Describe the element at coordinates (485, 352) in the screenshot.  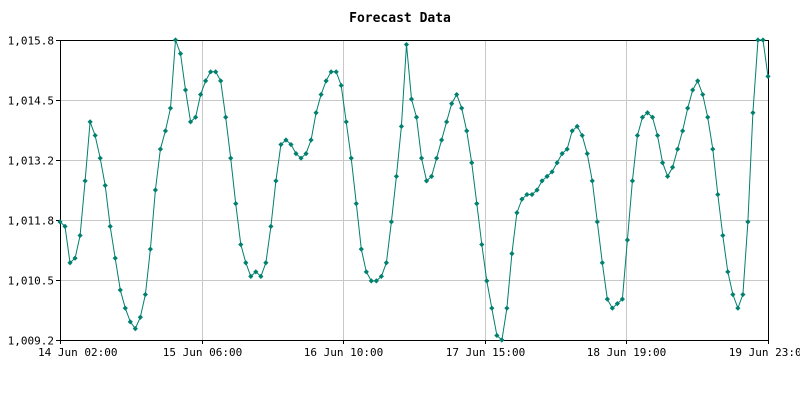
I see `x-tick-label: 17 Jun 15:00` at that location.